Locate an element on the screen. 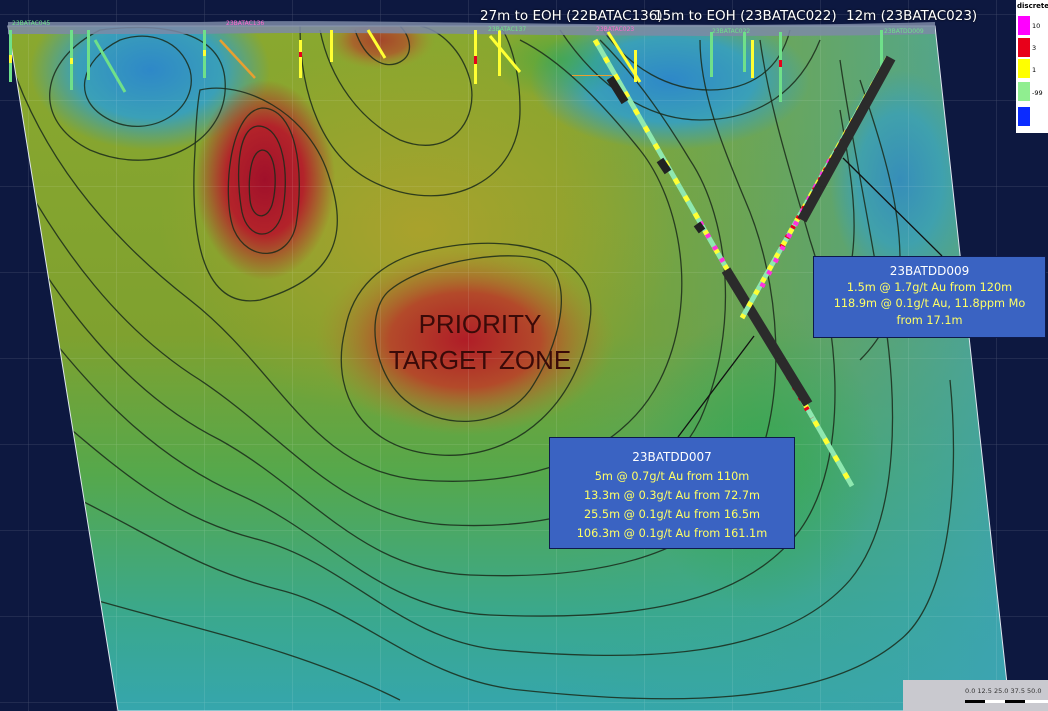  legend-label: 10 is located at coordinates (1036, 26).